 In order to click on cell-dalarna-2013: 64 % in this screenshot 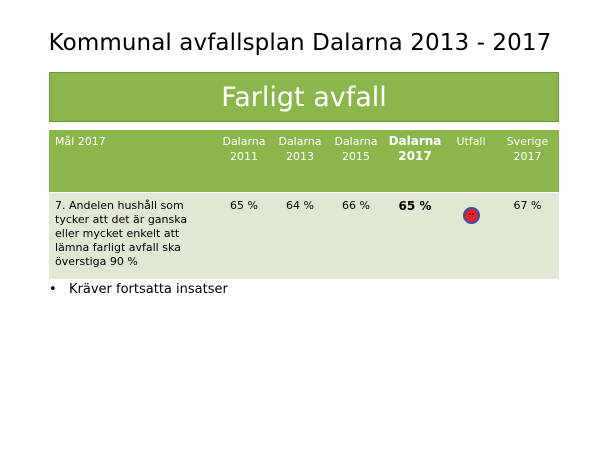, I will do `click(300, 235)`.